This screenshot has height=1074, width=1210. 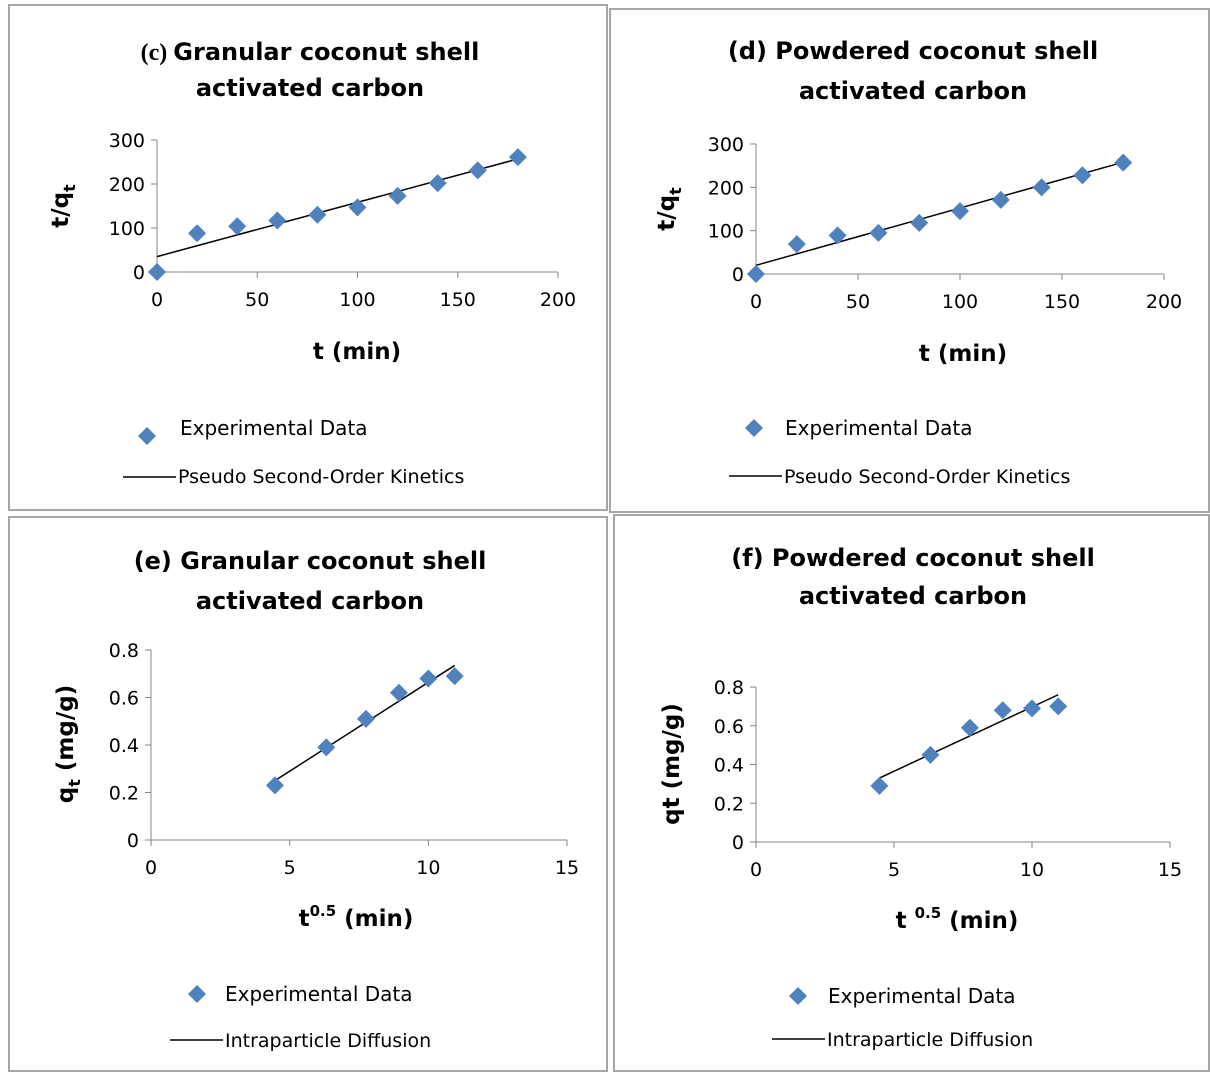 What do you see at coordinates (326, 52) in the screenshot?
I see `chart-c-title-line1-text: Granular coconut shell` at bounding box center [326, 52].